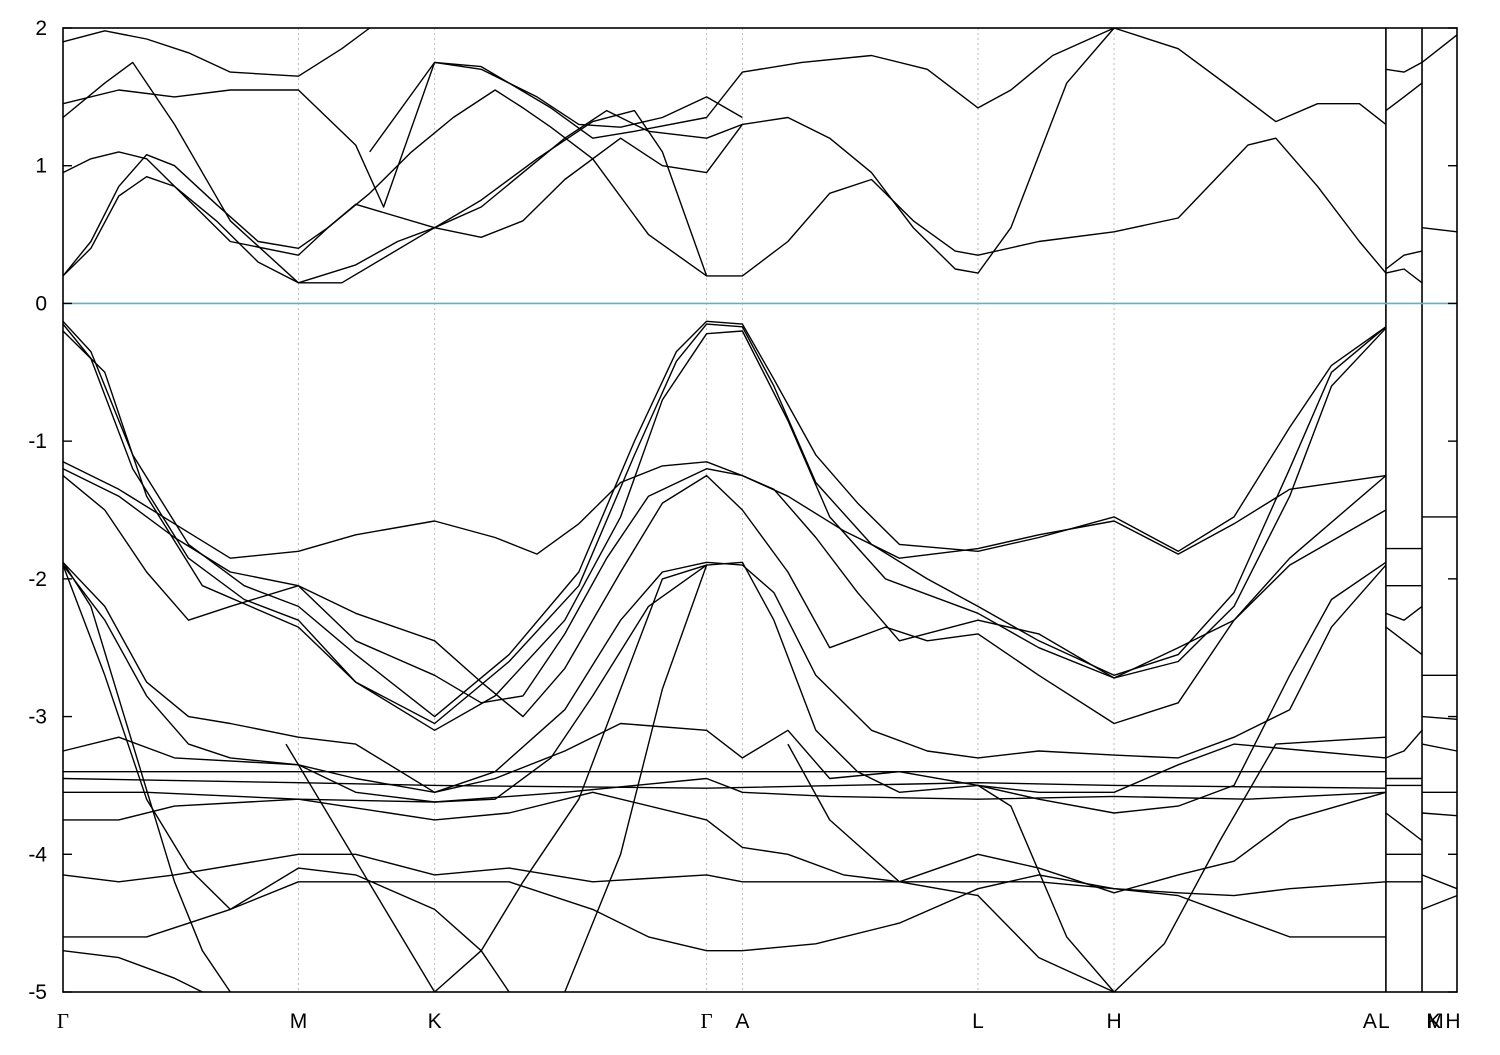 The height and width of the screenshot is (1055, 1500). I want to click on y-tick-label: -2, so click(37, 579).